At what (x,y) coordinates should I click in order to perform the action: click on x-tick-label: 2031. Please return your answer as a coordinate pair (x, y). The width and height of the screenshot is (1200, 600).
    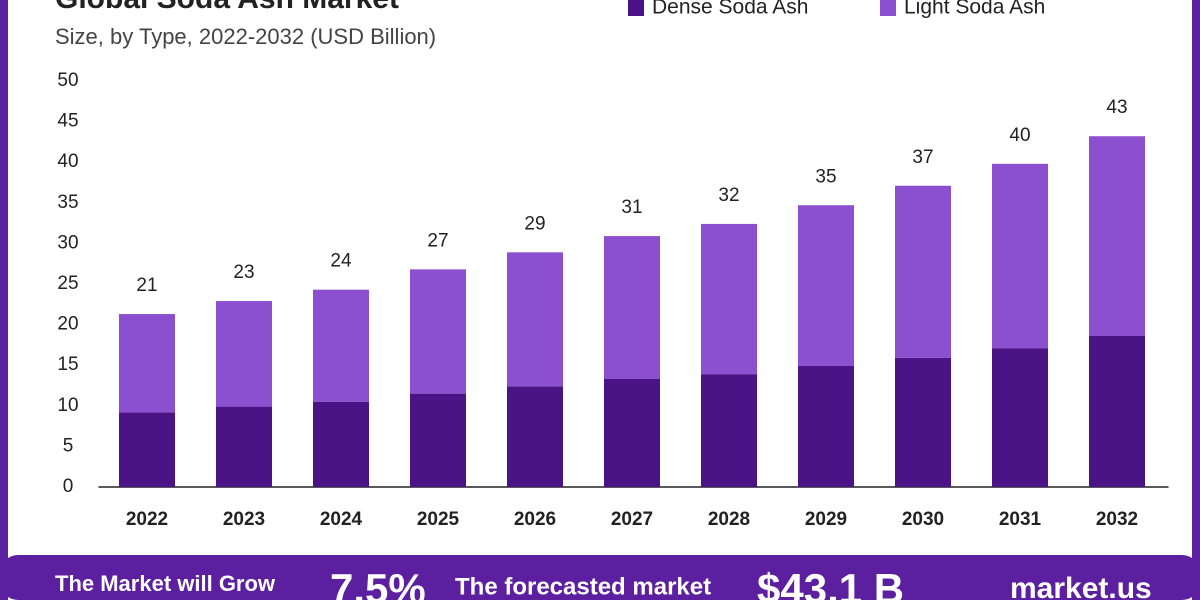
    Looking at the image, I should click on (1020, 519).